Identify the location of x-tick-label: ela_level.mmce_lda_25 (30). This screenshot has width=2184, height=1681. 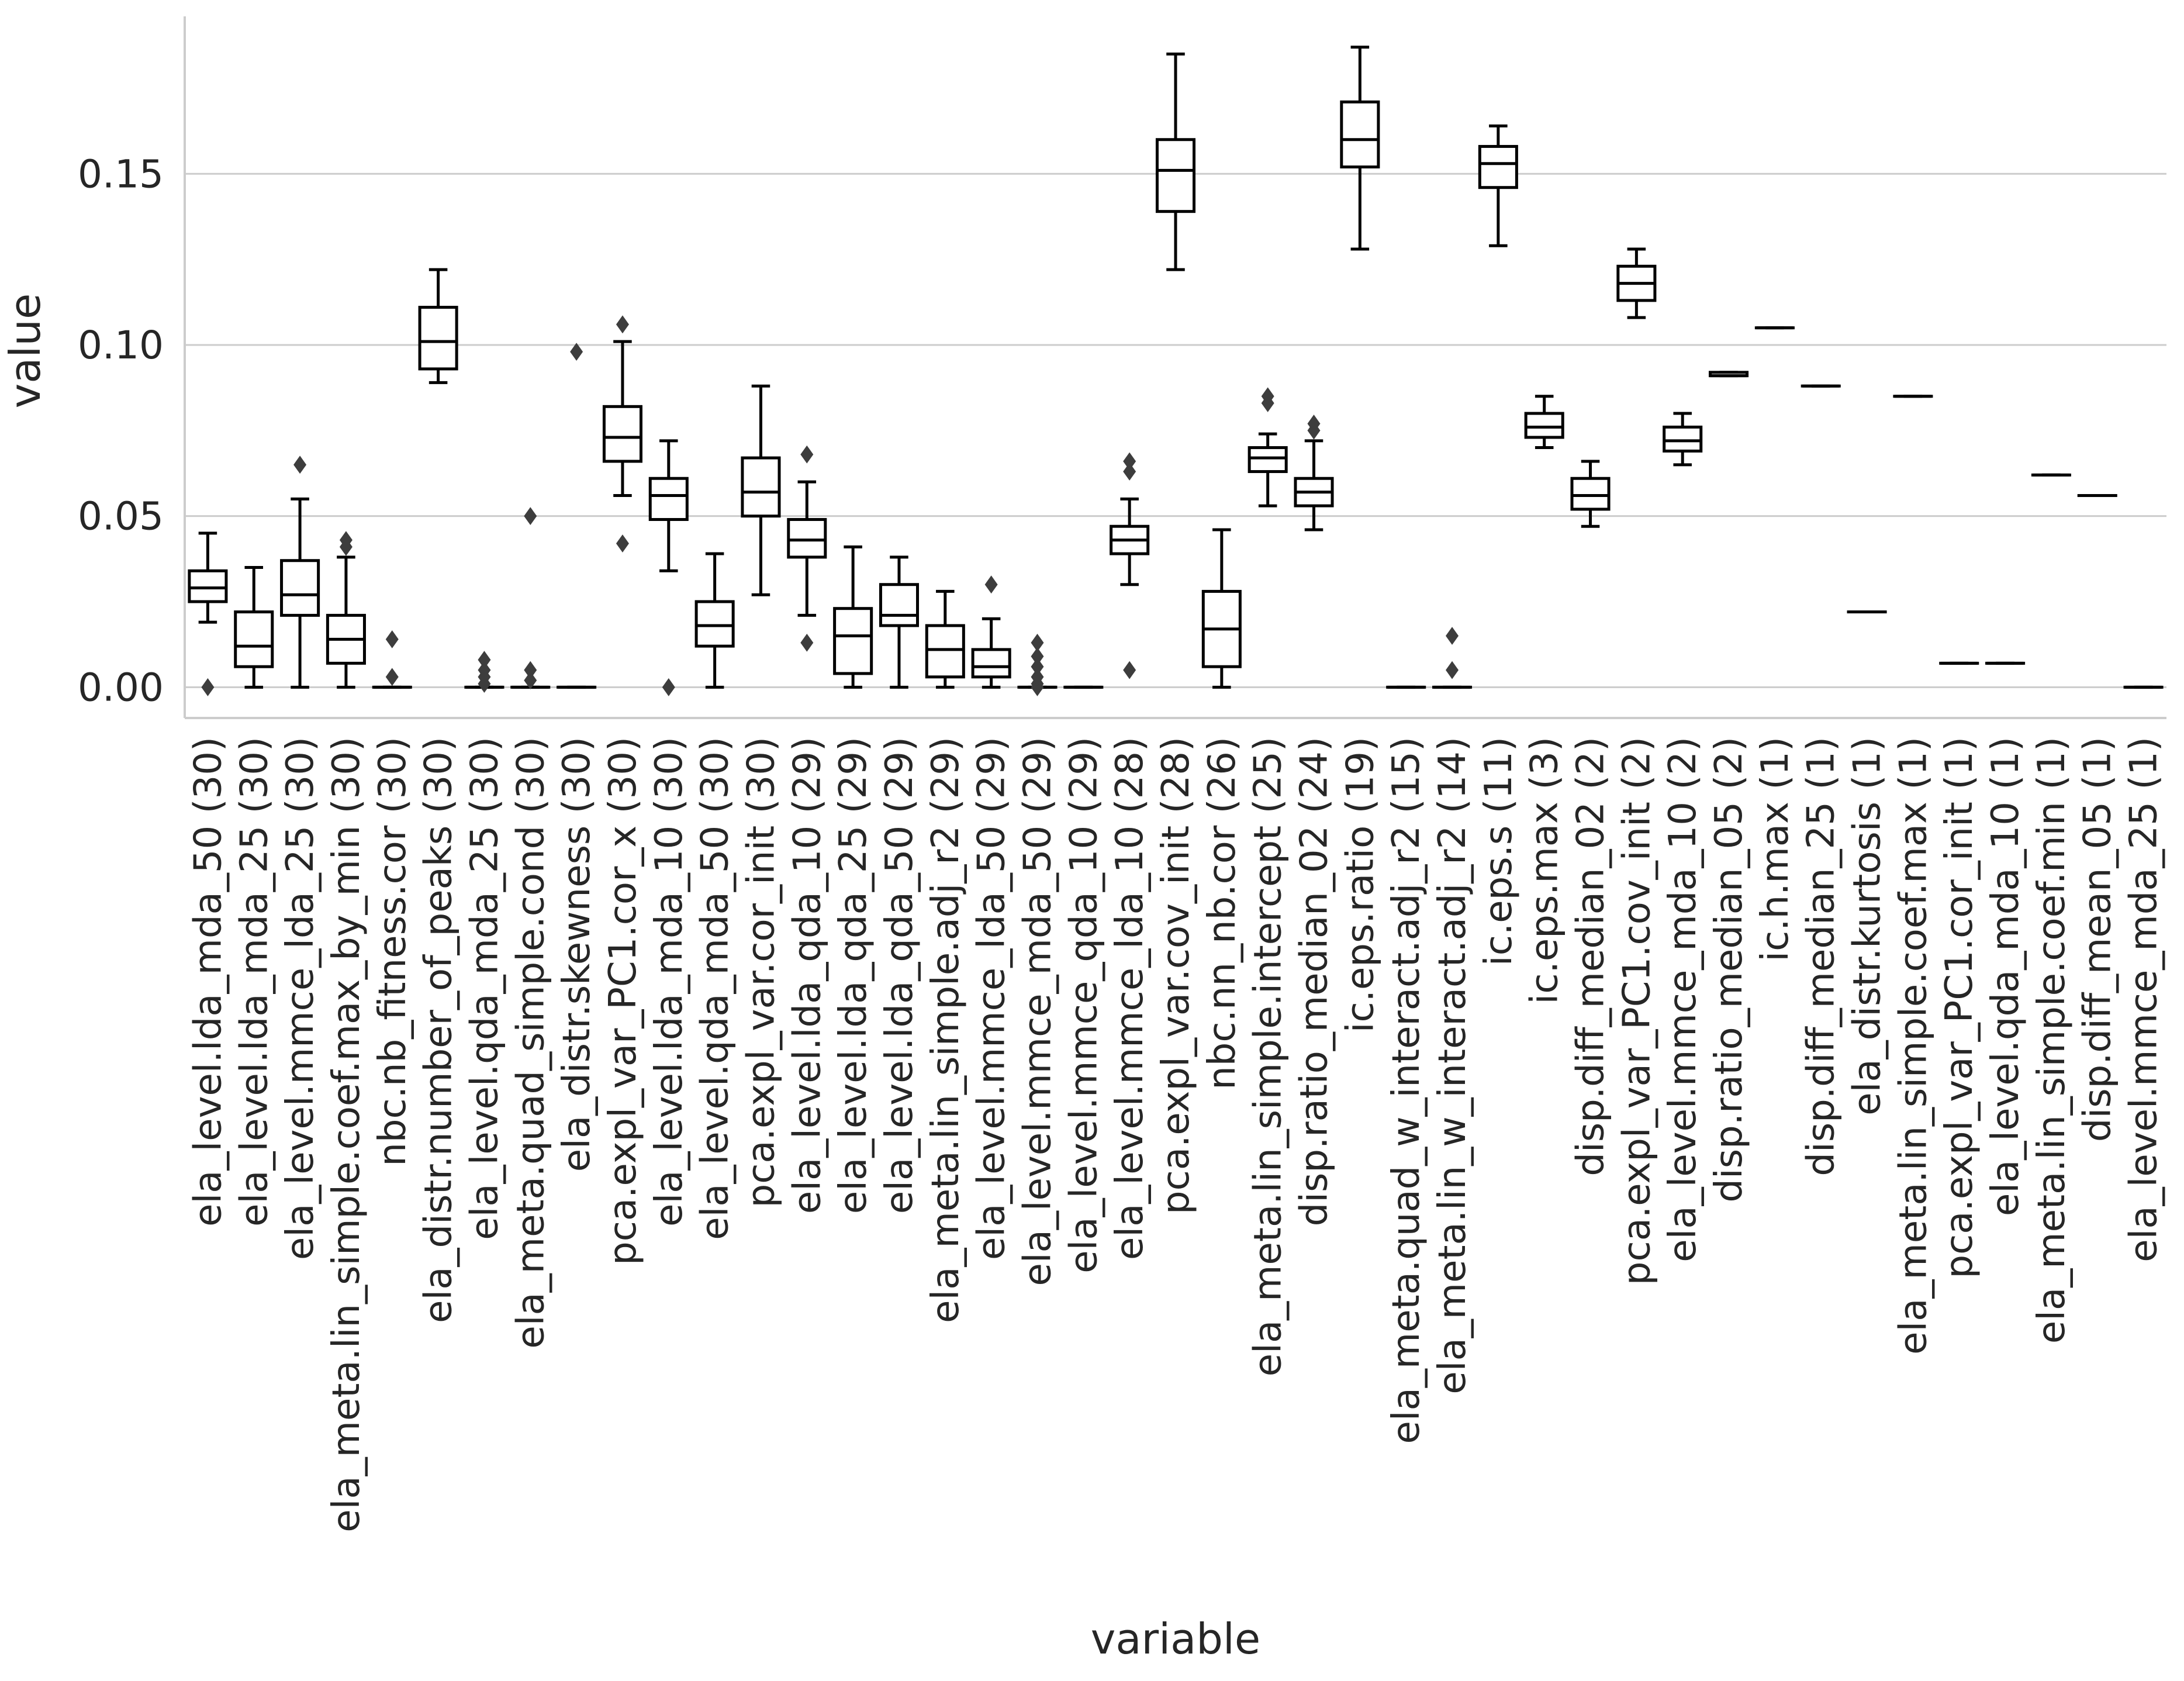
(300, 998).